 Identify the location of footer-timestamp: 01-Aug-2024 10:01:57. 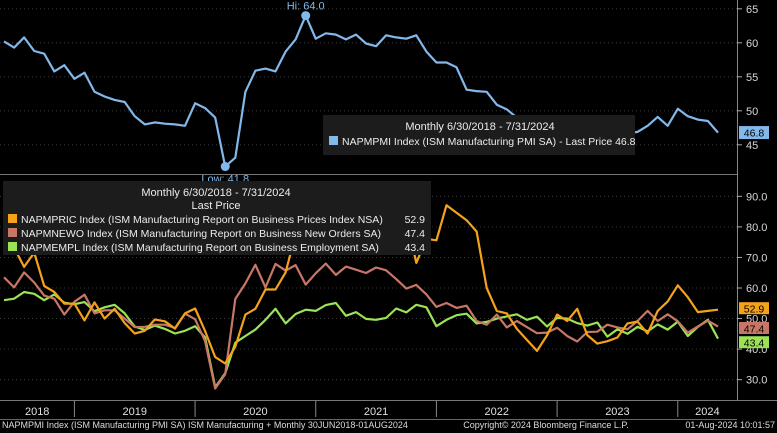
(730, 425).